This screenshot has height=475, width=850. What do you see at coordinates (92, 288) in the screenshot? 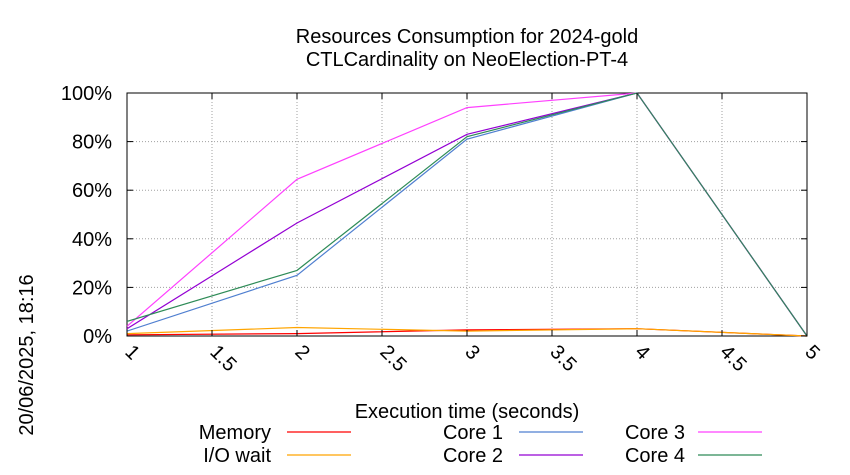
I see `y-tick-label: 20%` at bounding box center [92, 288].